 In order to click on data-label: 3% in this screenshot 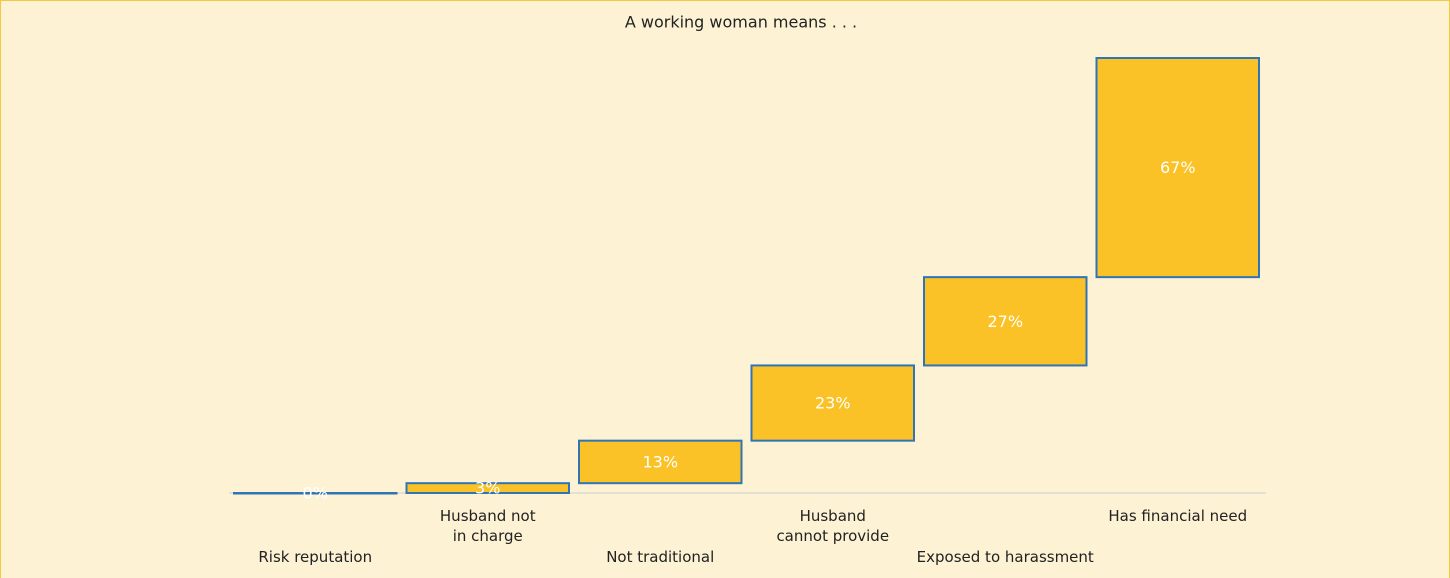, I will do `click(487, 488)`.